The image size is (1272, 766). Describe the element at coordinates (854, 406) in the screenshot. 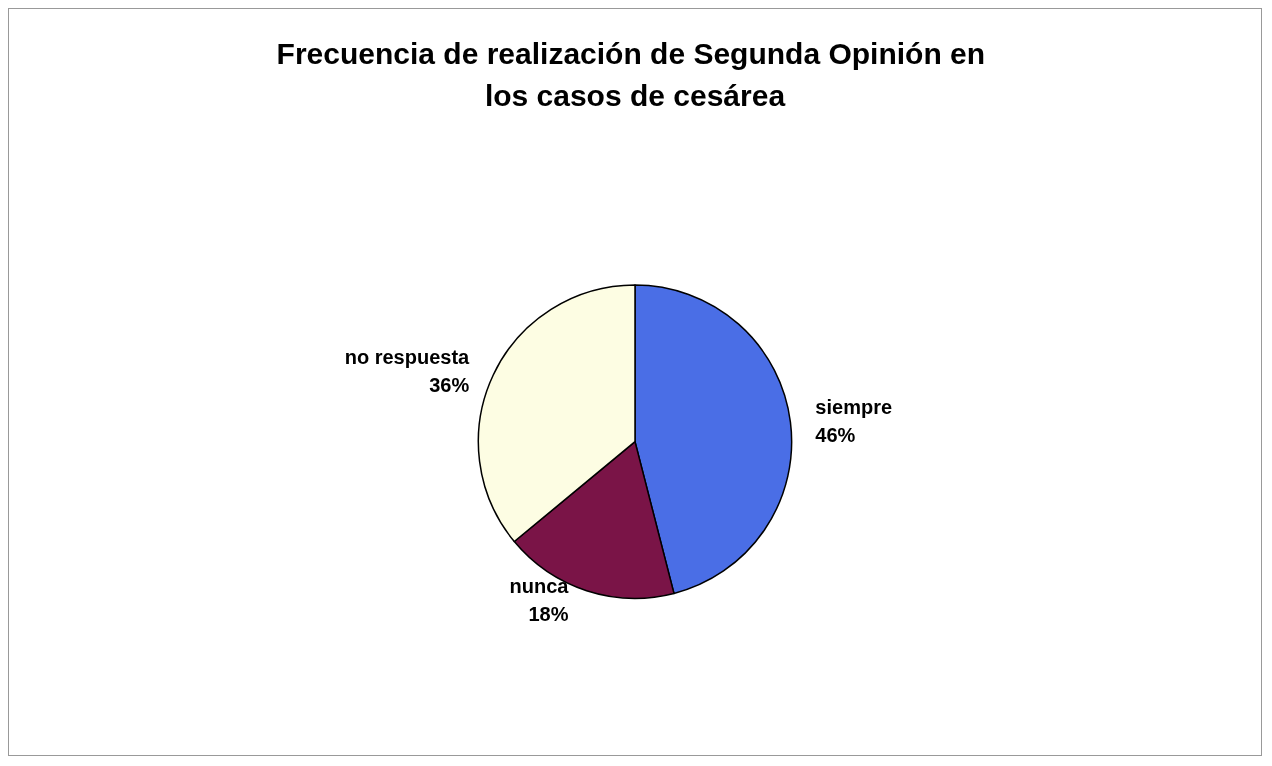

I see `slice-label: siempre` at that location.